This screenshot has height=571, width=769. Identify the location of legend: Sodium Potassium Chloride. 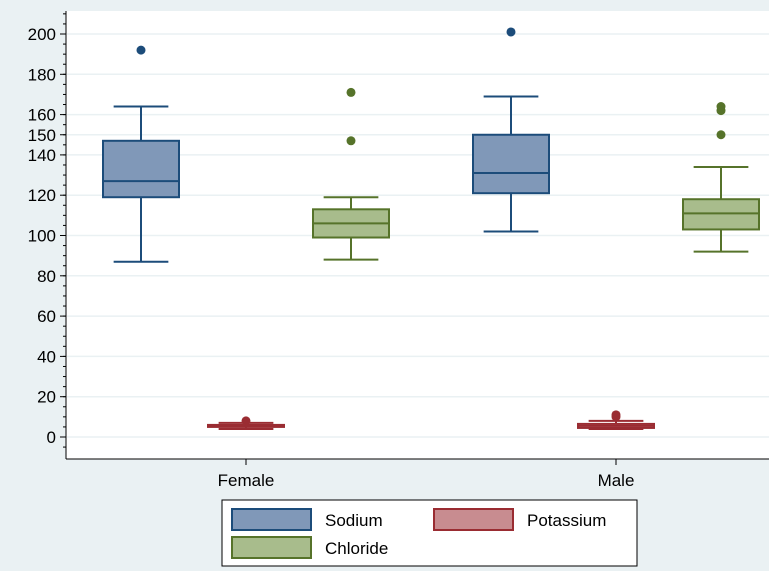
(429, 533).